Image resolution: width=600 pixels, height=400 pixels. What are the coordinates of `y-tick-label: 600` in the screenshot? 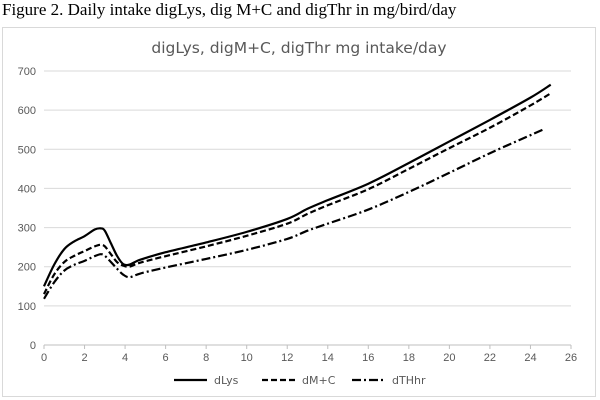 It's located at (27, 111).